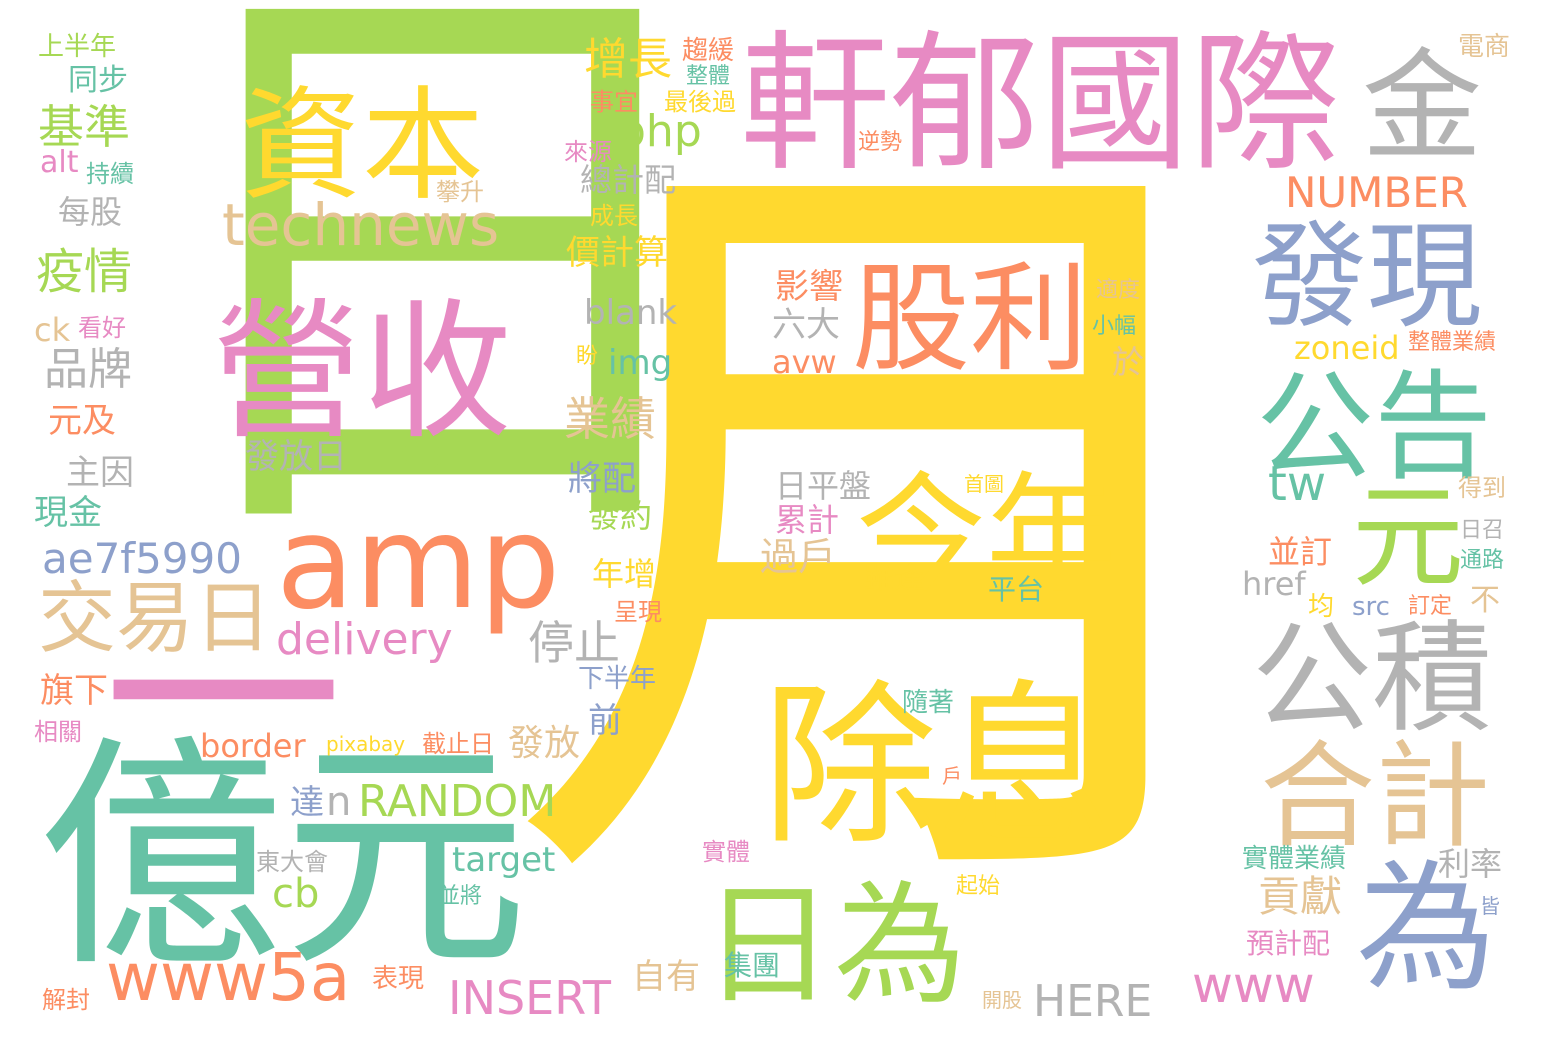 This screenshot has height=1052, width=1548. What do you see at coordinates (937, 767) in the screenshot?
I see `word: 除息` at bounding box center [937, 767].